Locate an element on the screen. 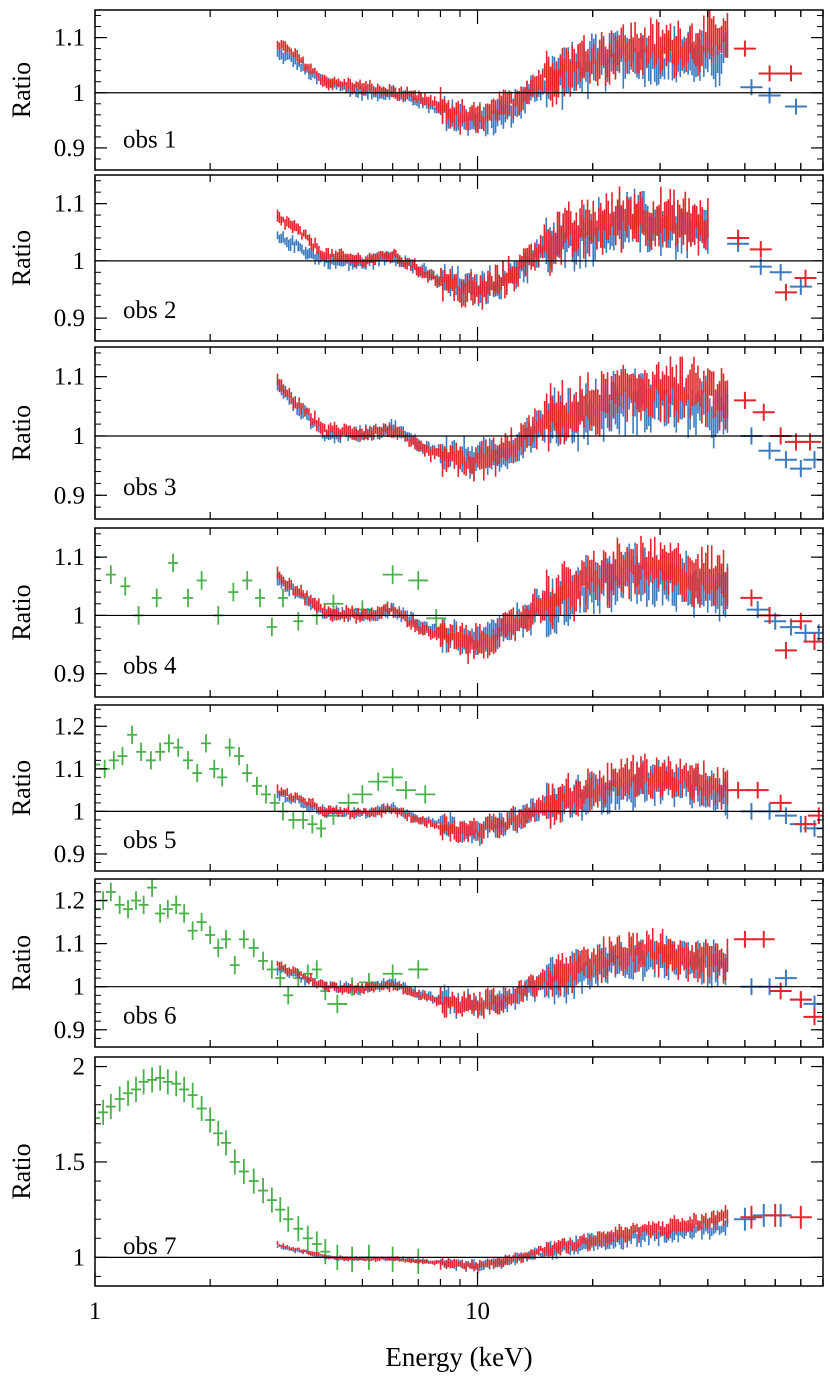 This screenshot has height=1385, width=830. panel-obs-5: 0.9 1 1.1 1.2 Ratio obs 5 is located at coordinates (415, 788).